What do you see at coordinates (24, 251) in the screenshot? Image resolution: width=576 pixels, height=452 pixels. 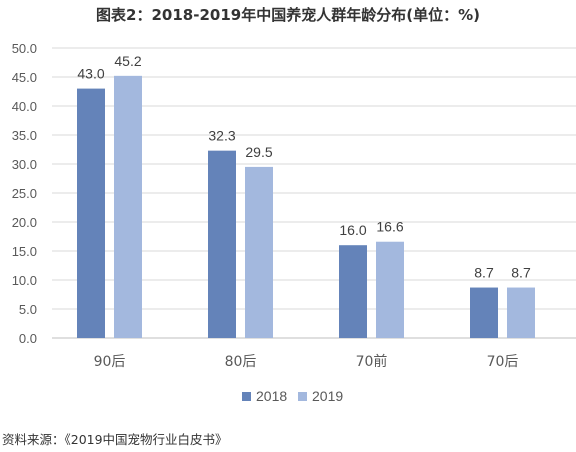 I see `y-tick-label: 15.0` at bounding box center [24, 251].